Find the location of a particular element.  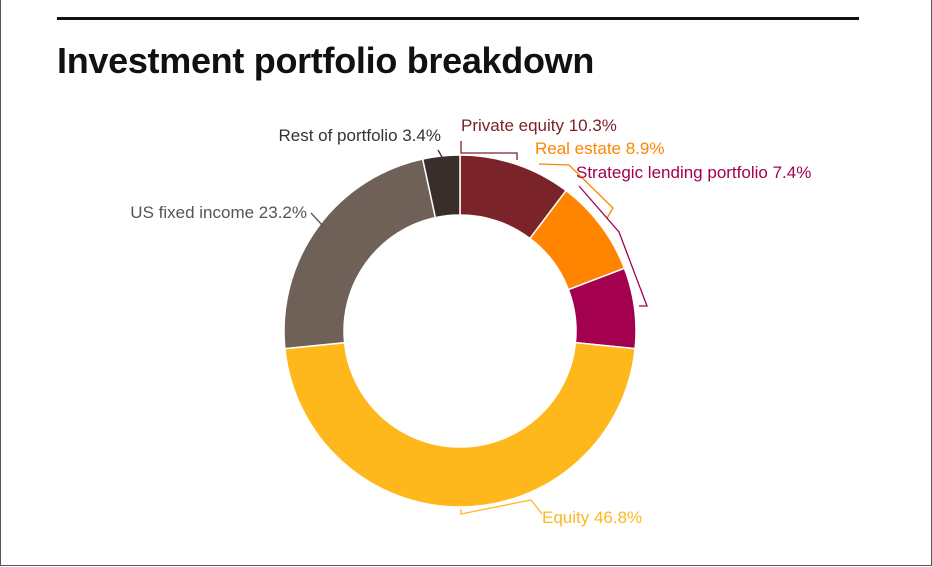

top-rule is located at coordinates (458, 18).